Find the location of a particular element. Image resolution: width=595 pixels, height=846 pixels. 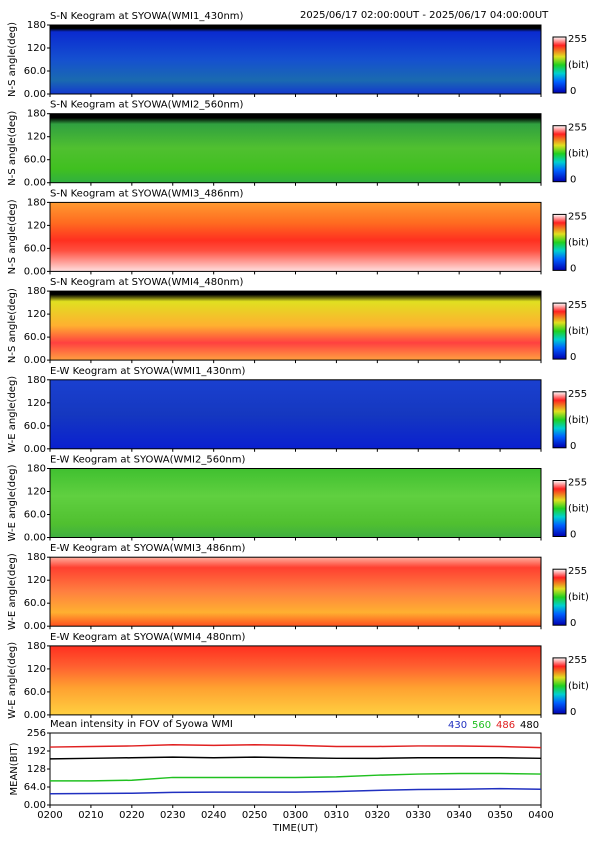

x-tick-label: 0340 is located at coordinates (458, 815).